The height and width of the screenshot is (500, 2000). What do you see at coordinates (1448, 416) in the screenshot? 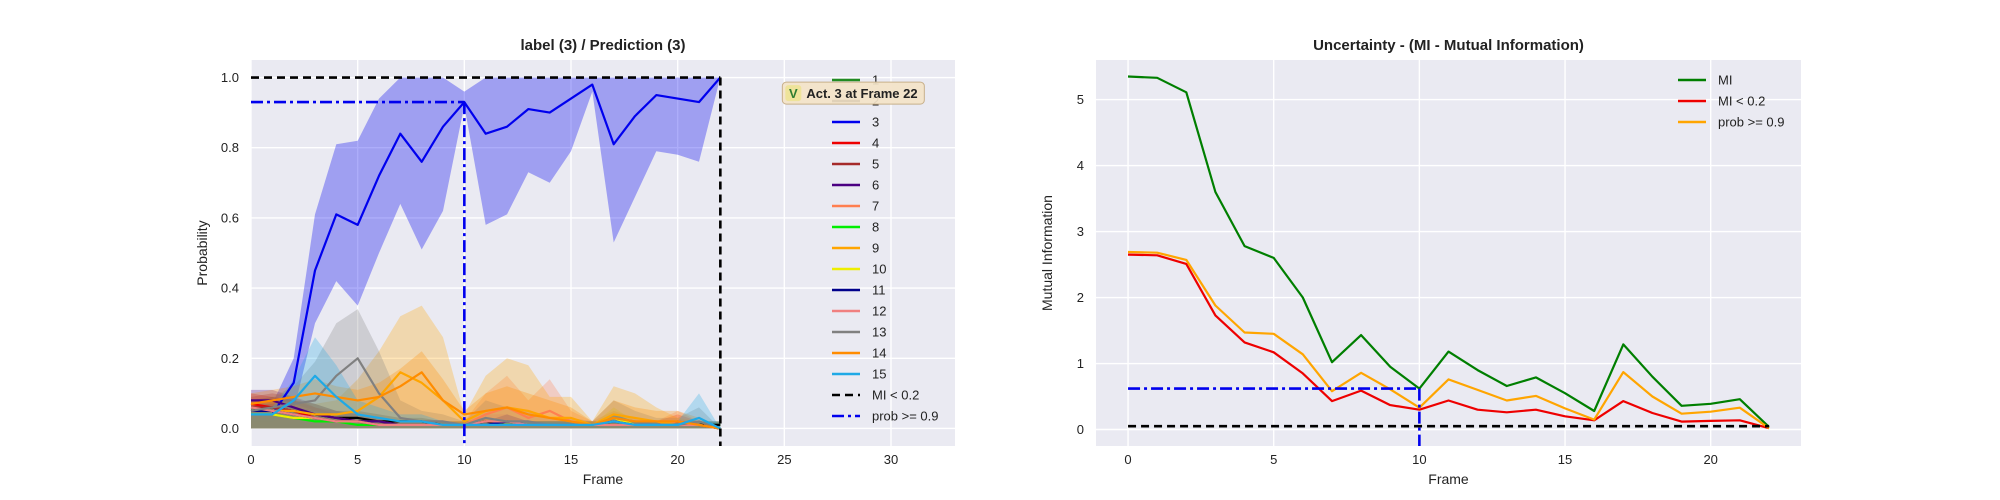
I see `reference-lines` at bounding box center [1448, 416].